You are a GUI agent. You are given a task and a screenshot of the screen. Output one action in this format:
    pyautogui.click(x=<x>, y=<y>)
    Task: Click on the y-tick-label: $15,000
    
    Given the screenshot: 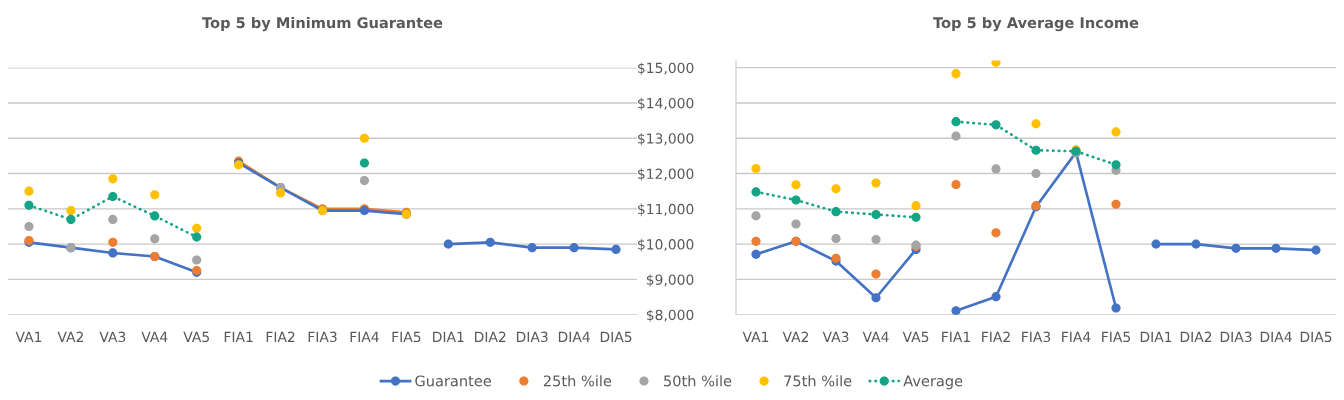 What is the action you would take?
    pyautogui.click(x=666, y=68)
    